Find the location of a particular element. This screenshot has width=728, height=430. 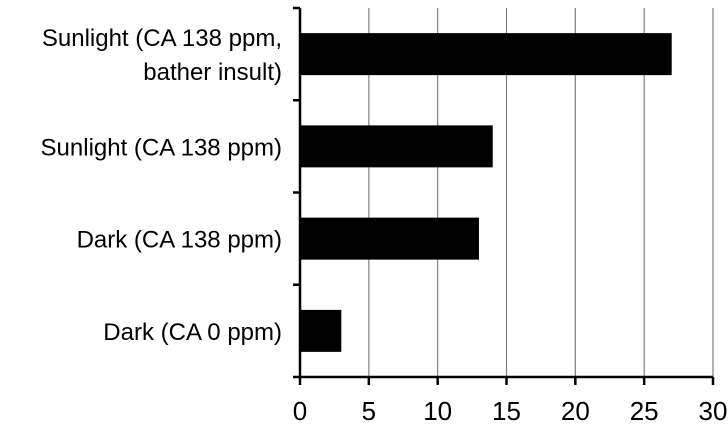

category-label-0-0: Sunlight (CA 138 ppm, is located at coordinates (162, 38).